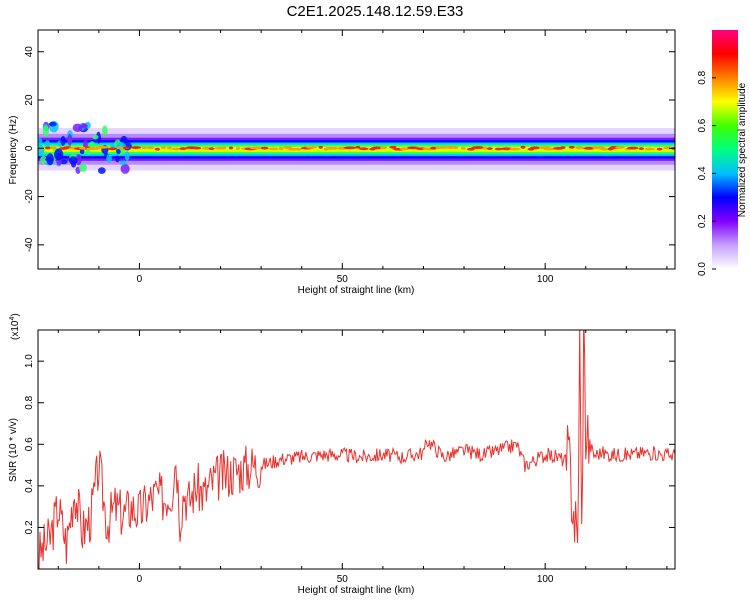 This screenshot has height=600, width=750. What do you see at coordinates (29, 100) in the screenshot?
I see `spectrogram-y-tick-label: 20` at bounding box center [29, 100].